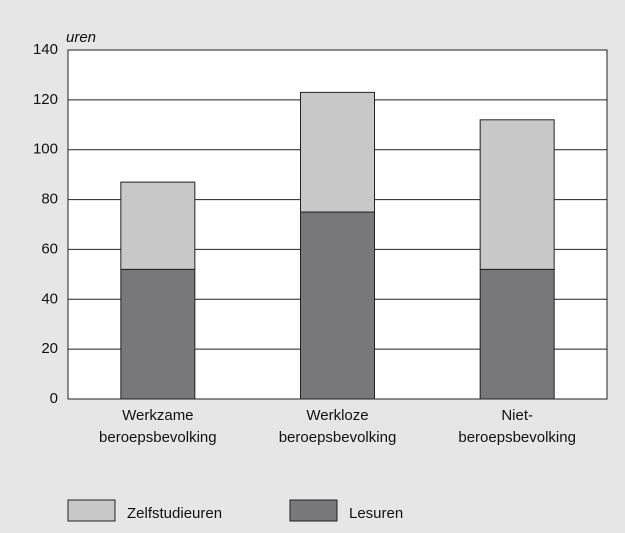 The image size is (625, 533). Describe the element at coordinates (376, 513) in the screenshot. I see `legend-label: Lesuren` at that location.